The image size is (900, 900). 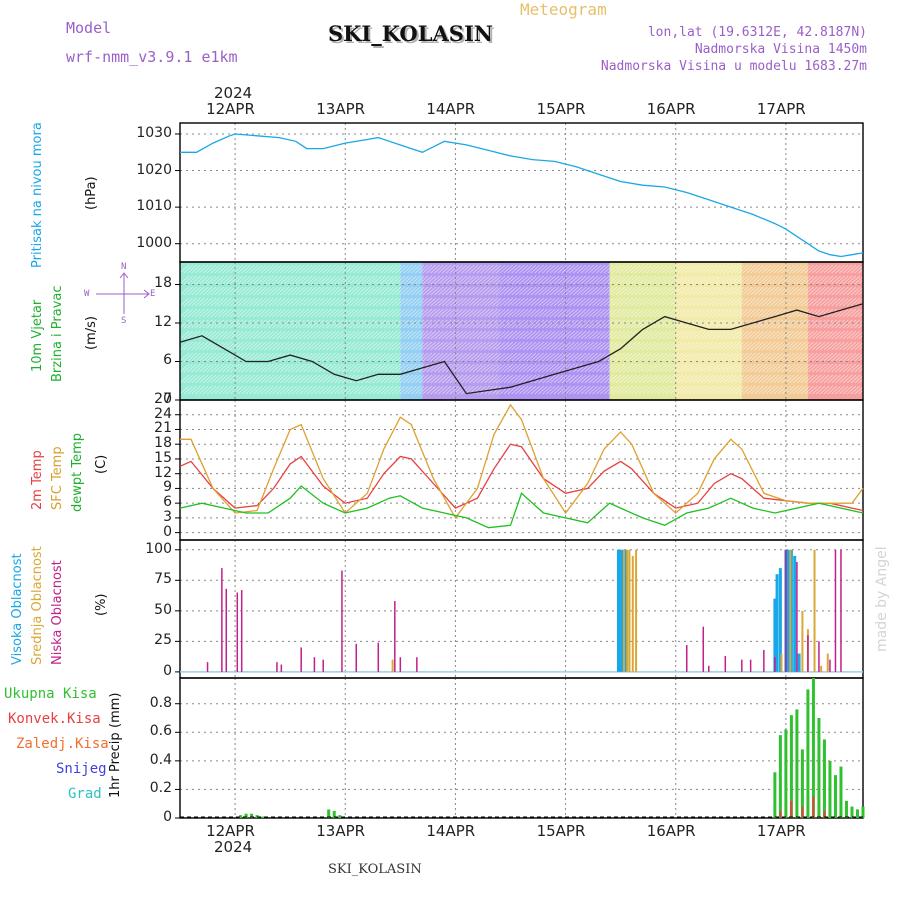 I want to click on total-rain-bar, so click(x=775, y=795).